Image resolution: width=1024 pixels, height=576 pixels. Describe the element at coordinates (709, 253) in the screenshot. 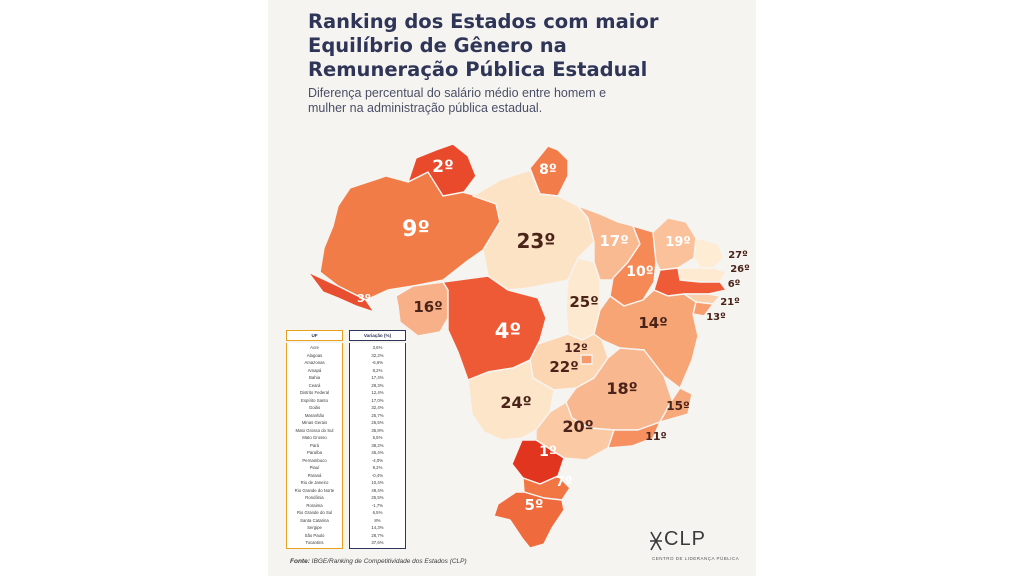

I see `state-rn` at that location.